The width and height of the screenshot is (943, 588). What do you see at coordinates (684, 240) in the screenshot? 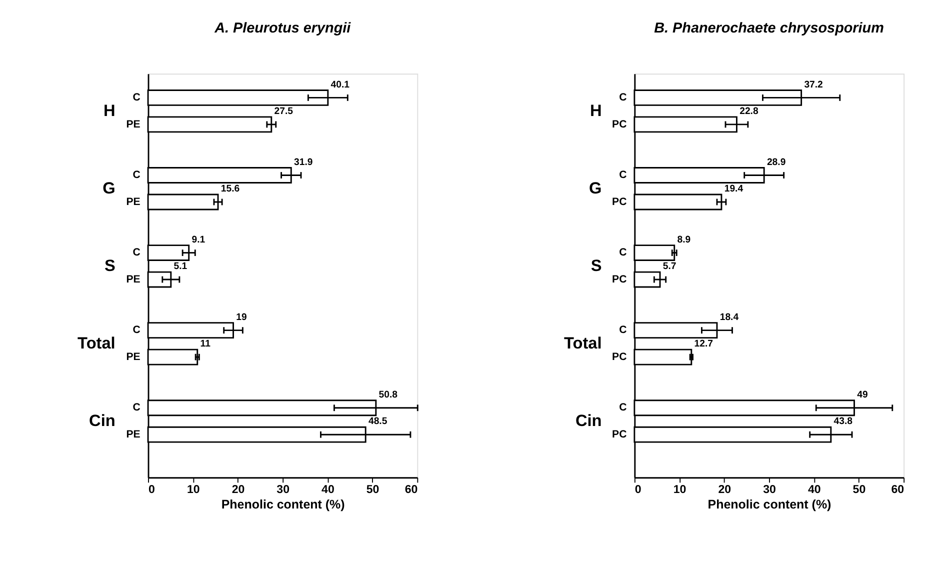
I see `data-label: 8.9` at bounding box center [684, 240].